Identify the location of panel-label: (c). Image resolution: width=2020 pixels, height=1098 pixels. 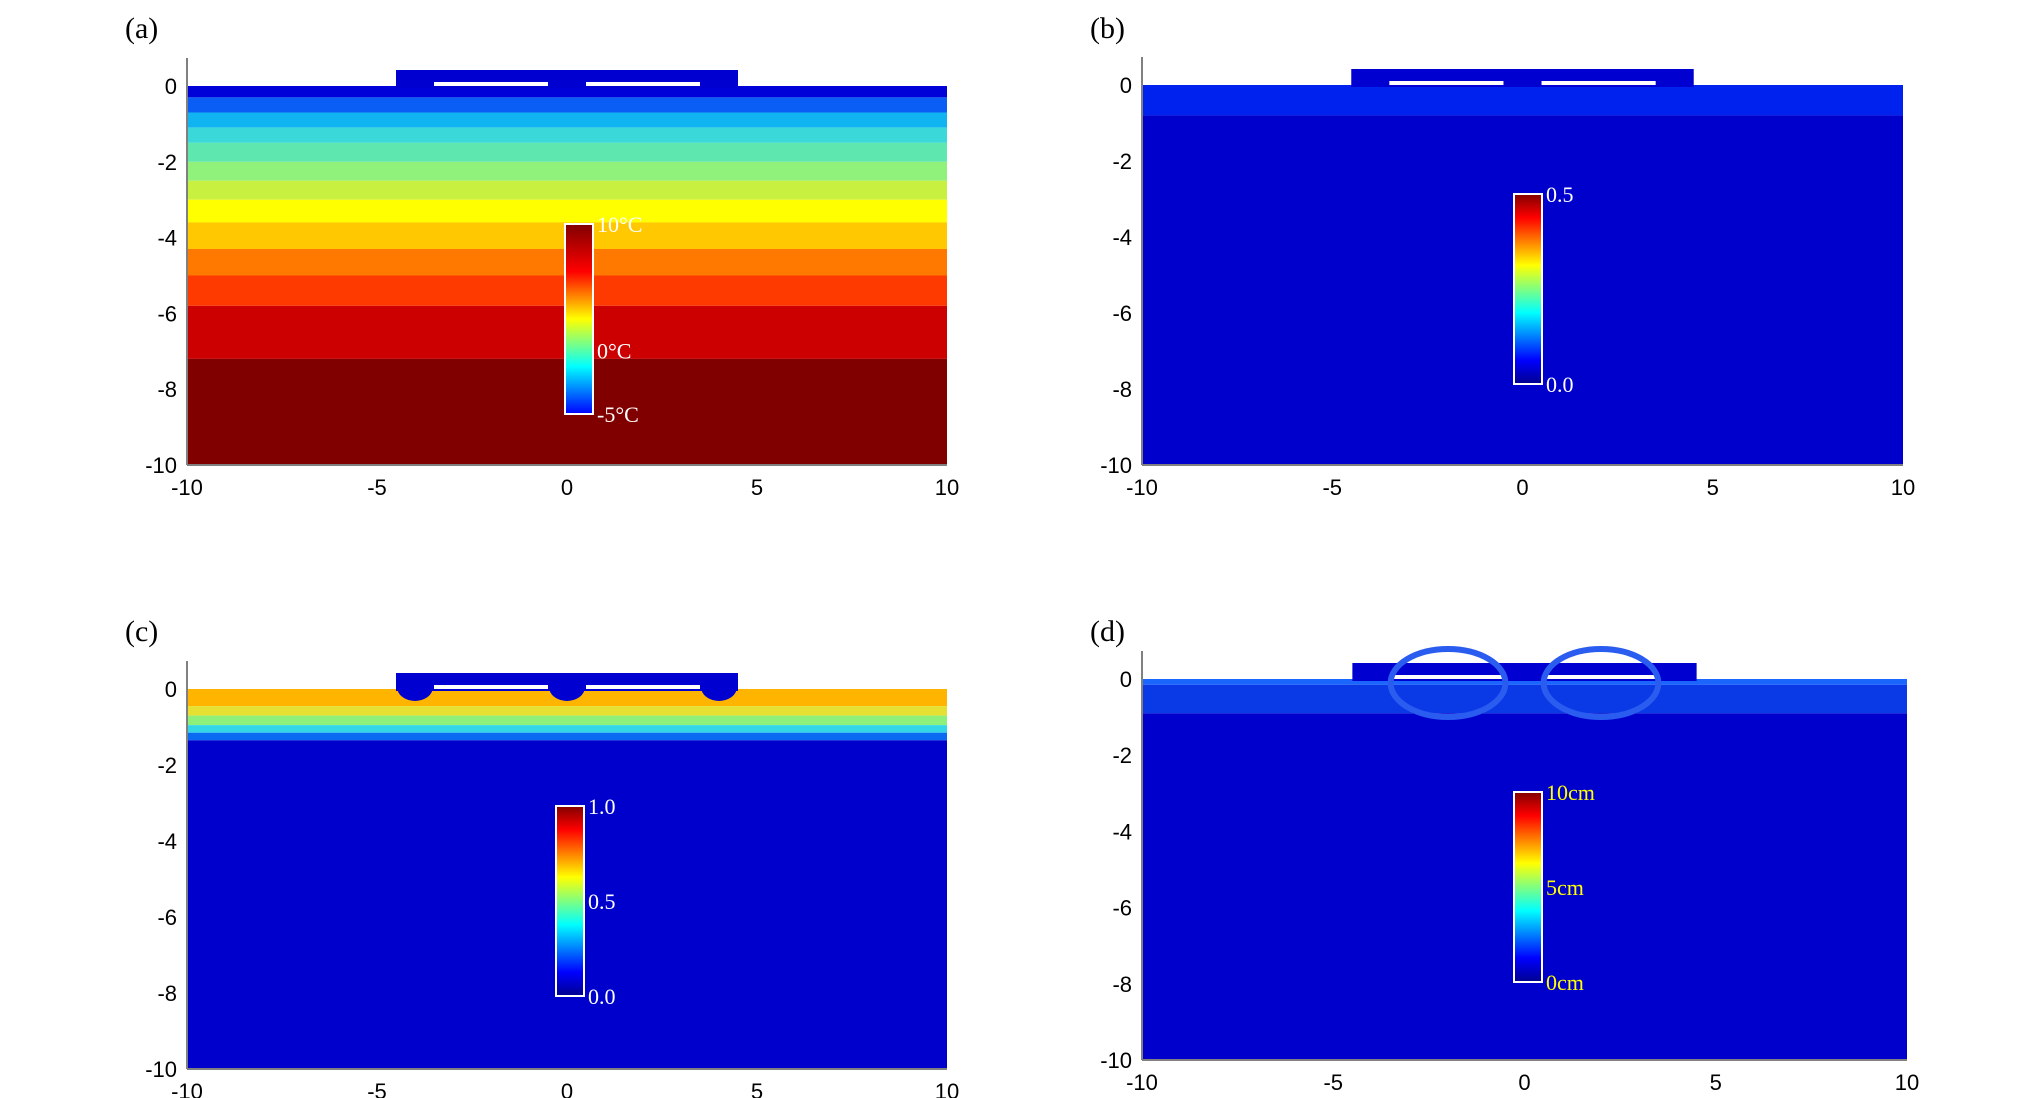
(141, 631).